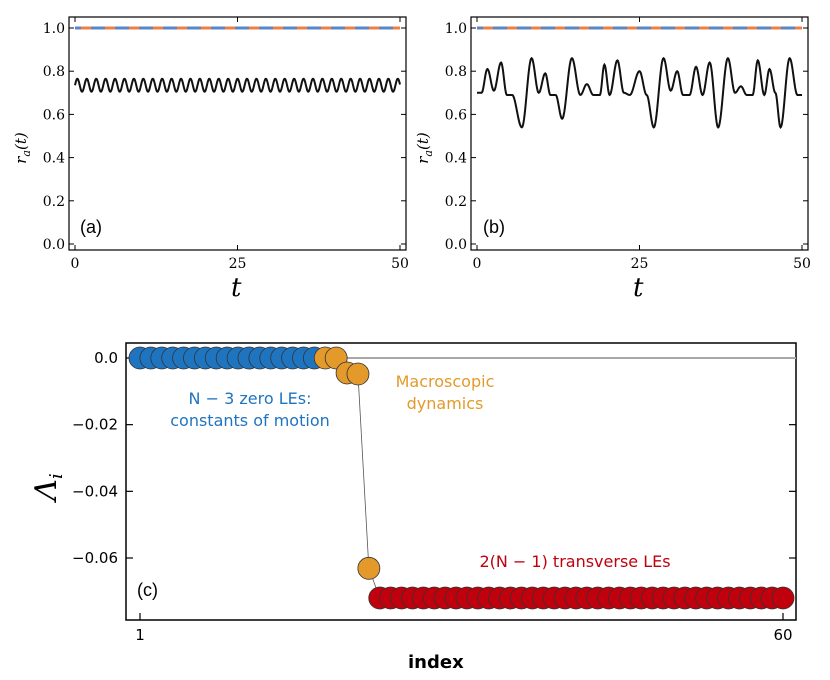 This screenshot has height=680, width=830. What do you see at coordinates (456, 245) in the screenshot?
I see `panel-b-ytick-label: 0.0` at bounding box center [456, 245].